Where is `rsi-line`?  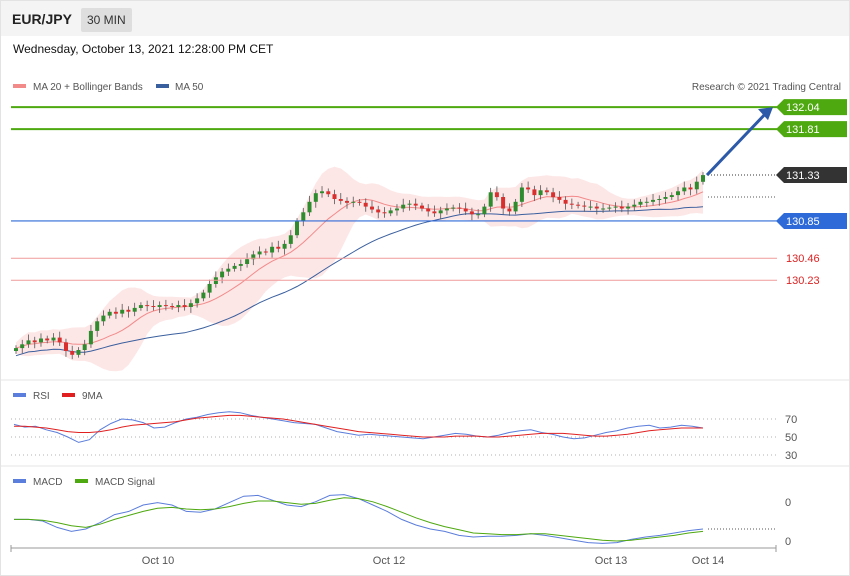
rsi-line is located at coordinates (358, 427).